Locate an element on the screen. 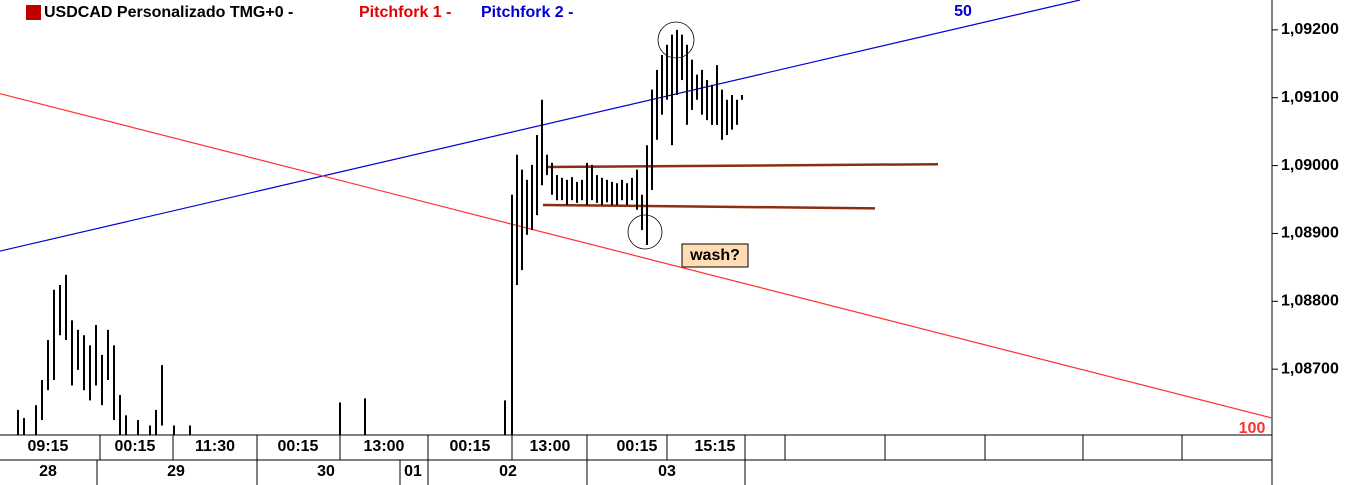 The width and height of the screenshot is (1364, 485). y-tick-label: 1,09200 is located at coordinates (1310, 29).